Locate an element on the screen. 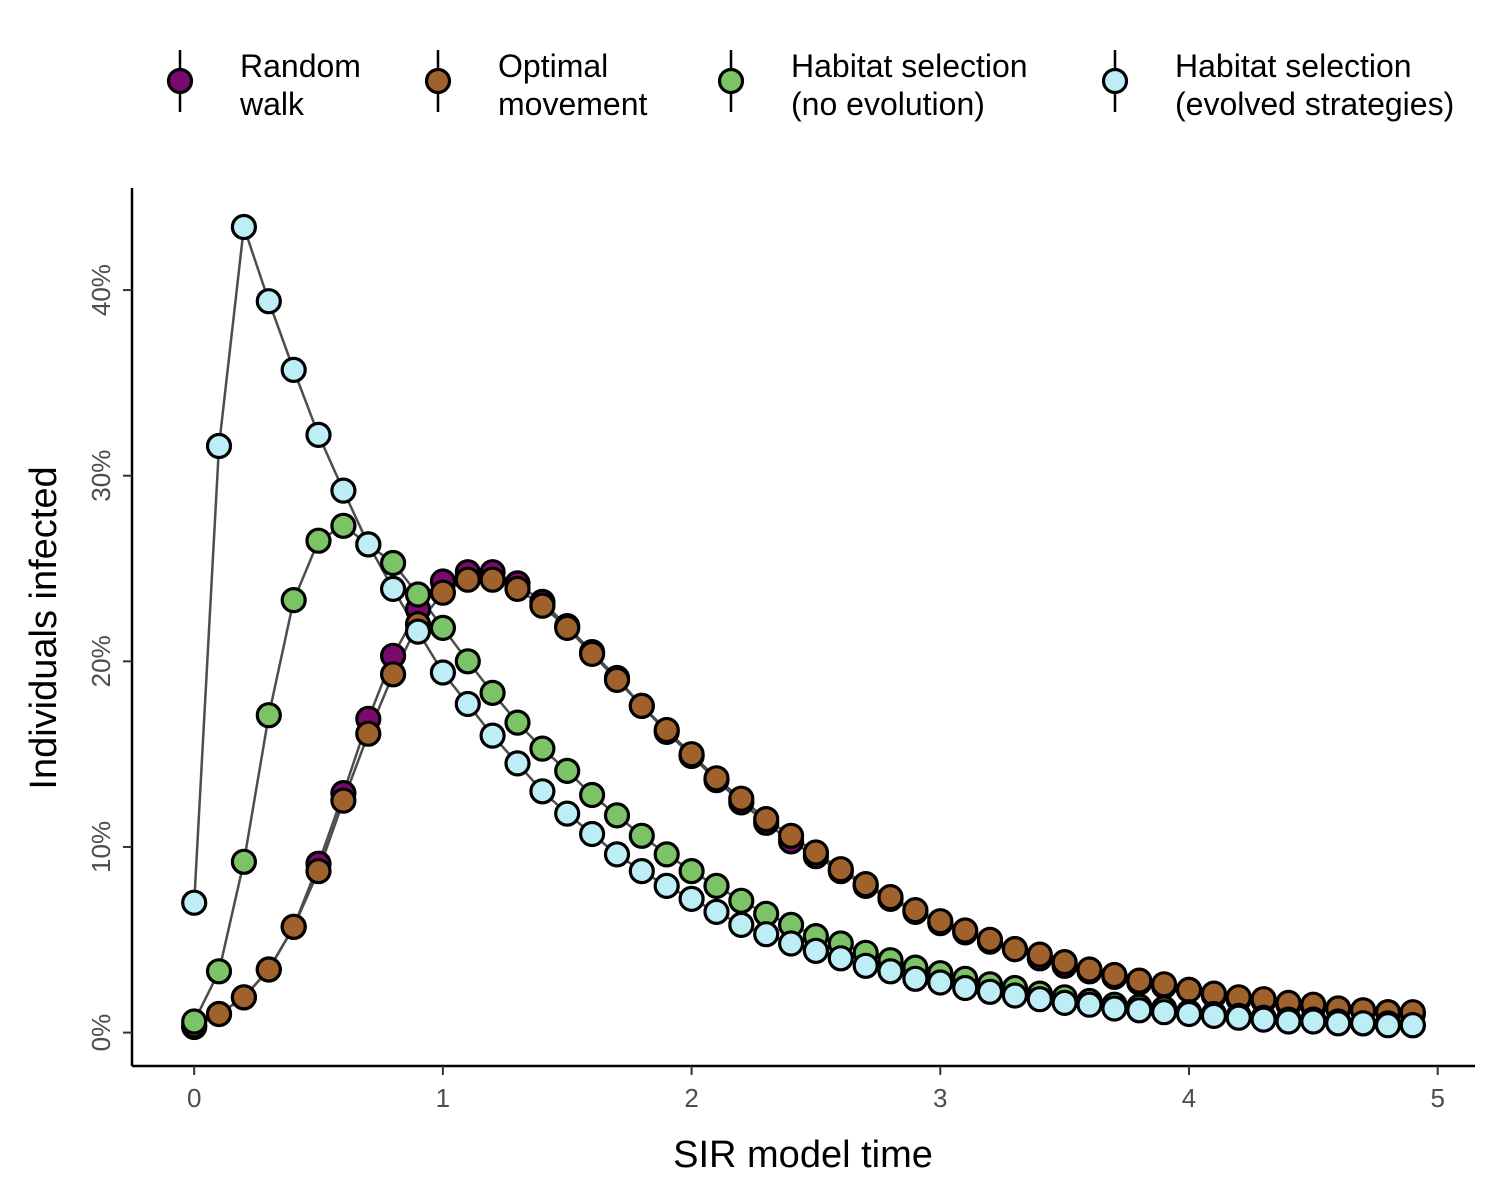 Image resolution: width=1500 pixels, height=1200 pixels. y-axis-title: Individuals infected is located at coordinates (44, 627).